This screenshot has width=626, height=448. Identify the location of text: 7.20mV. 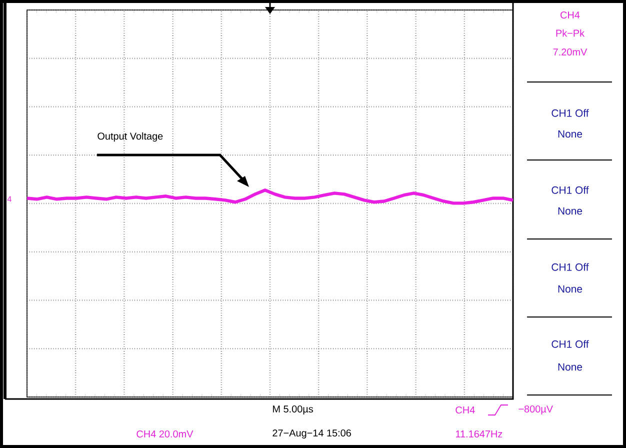
(570, 52).